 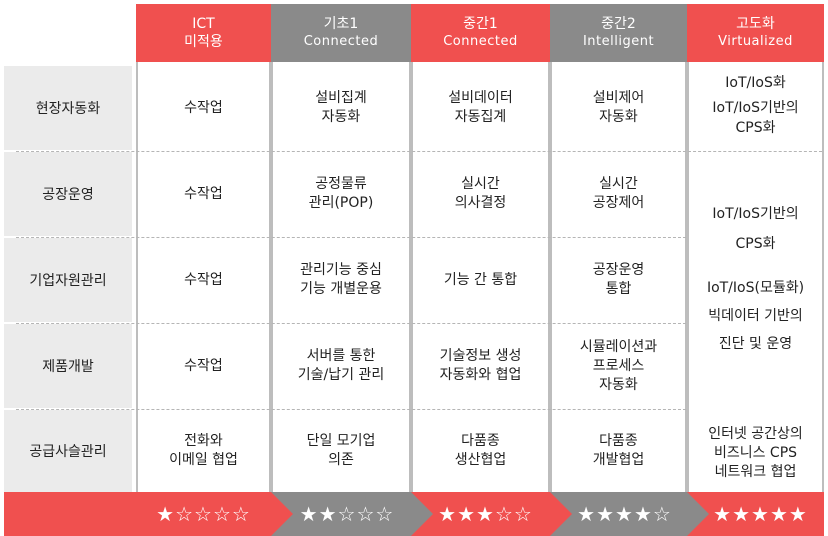 I want to click on cell-erp-ict: 수작업, so click(x=203, y=280).